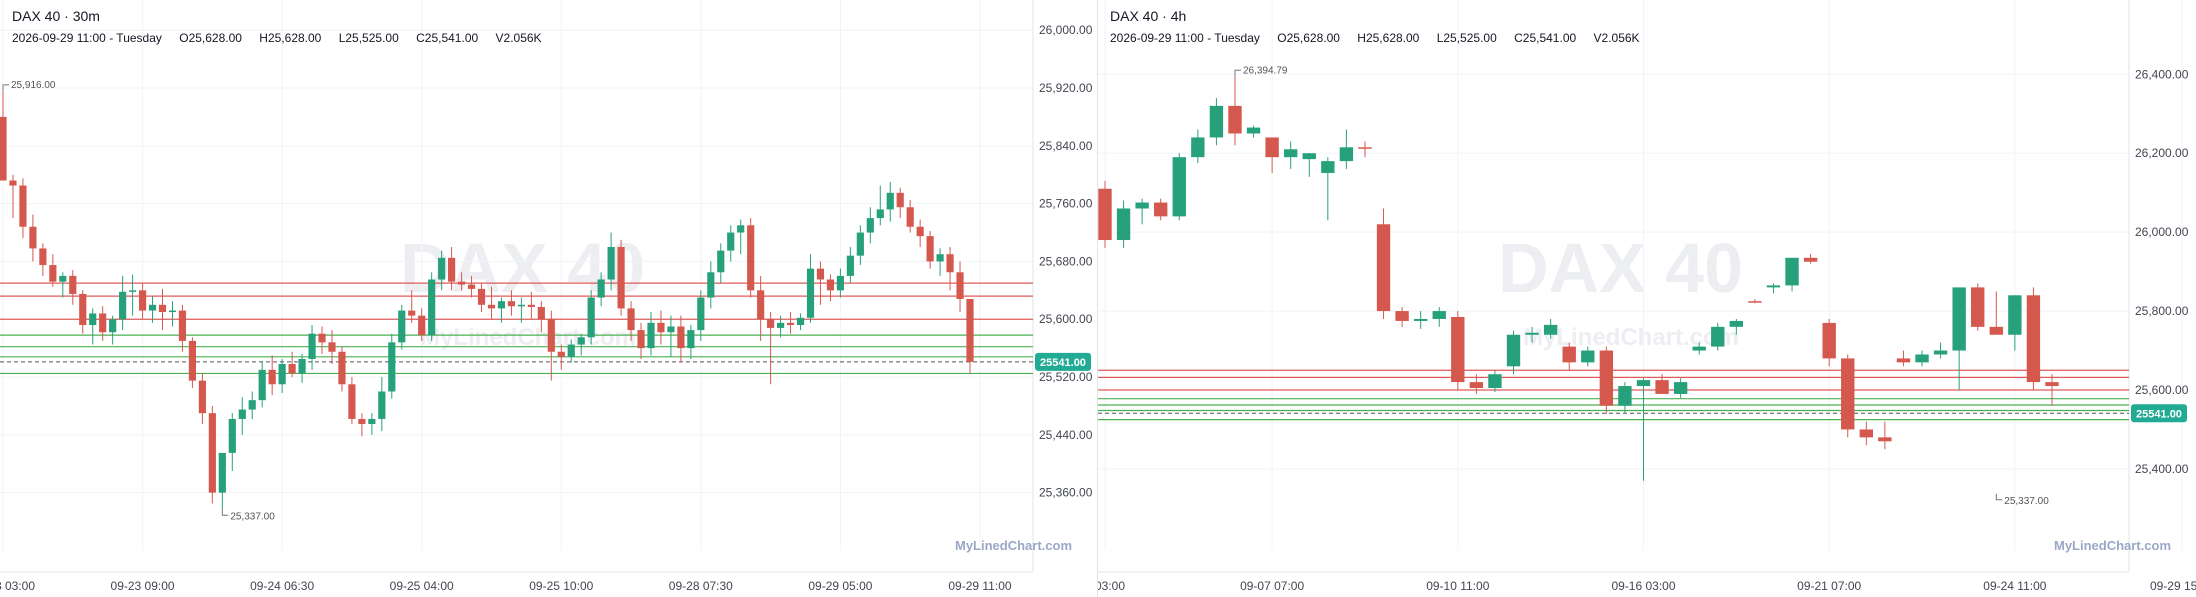  Describe the element at coordinates (368, 38) in the screenshot. I see `ohlc-low: L25,525.00` at that location.